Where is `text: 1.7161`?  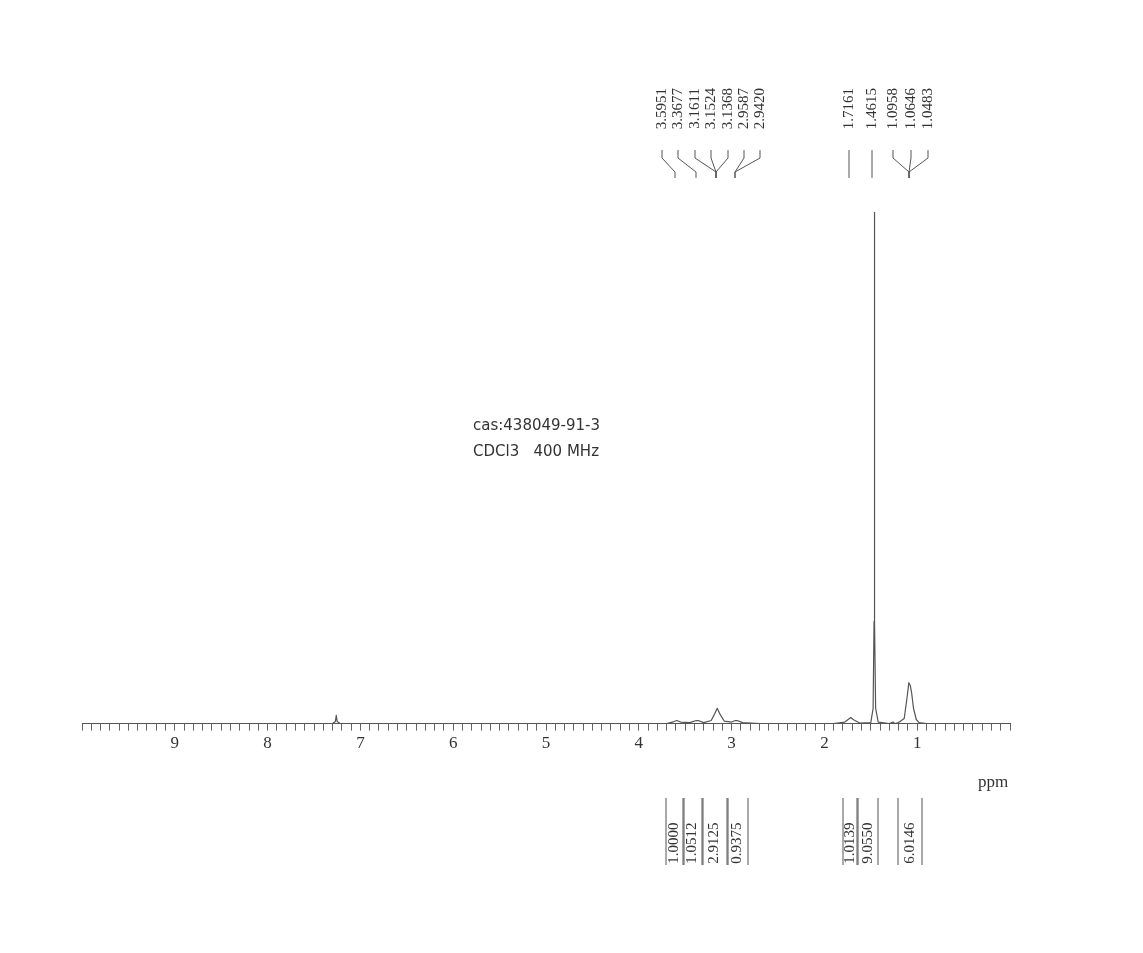 text: 1.7161 is located at coordinates (847, 109).